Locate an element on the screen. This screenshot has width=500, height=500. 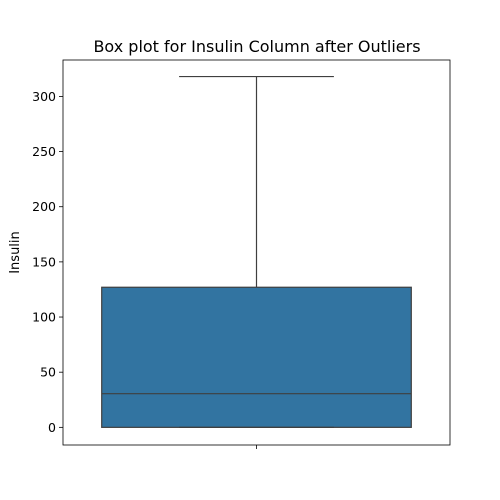
y-tick-label-1: 50 is located at coordinates (48, 372).